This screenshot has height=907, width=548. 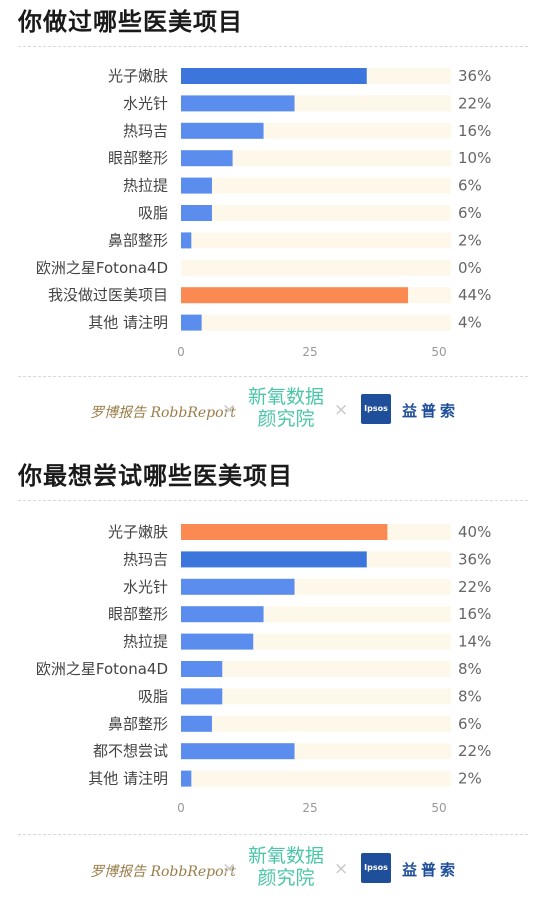 What do you see at coordinates (474, 532) in the screenshot?
I see `value-label: 40%` at bounding box center [474, 532].